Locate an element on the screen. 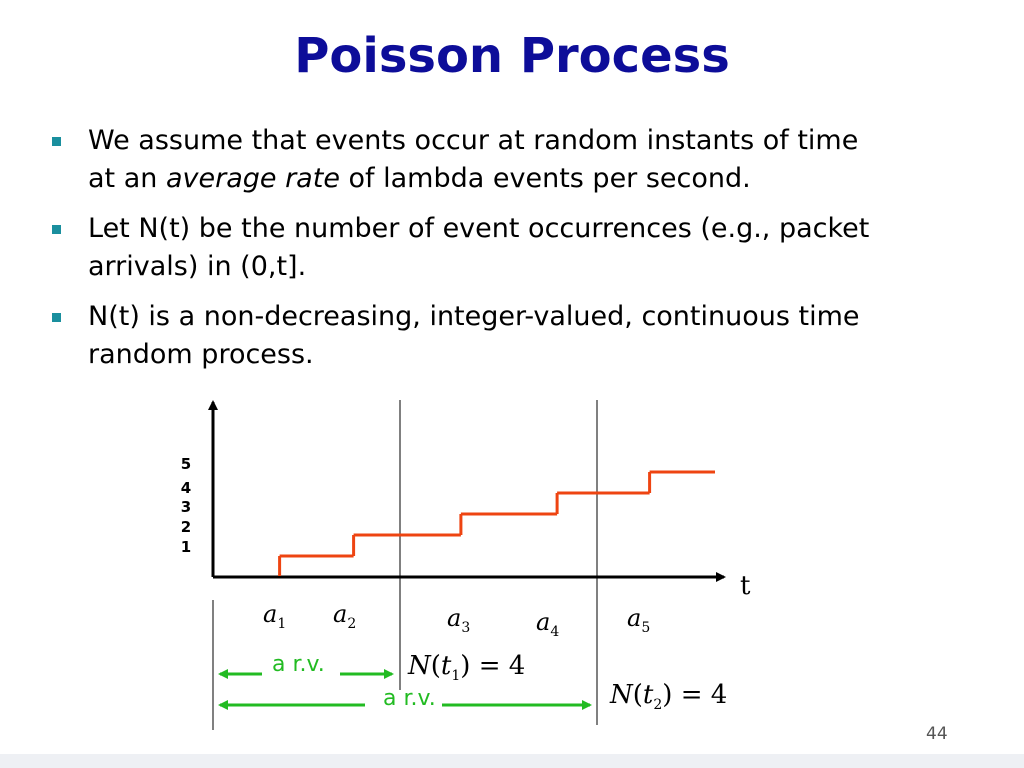 The image size is (1024, 768). equation-n-t1: N(t1) = 4 is located at coordinates (466, 667).